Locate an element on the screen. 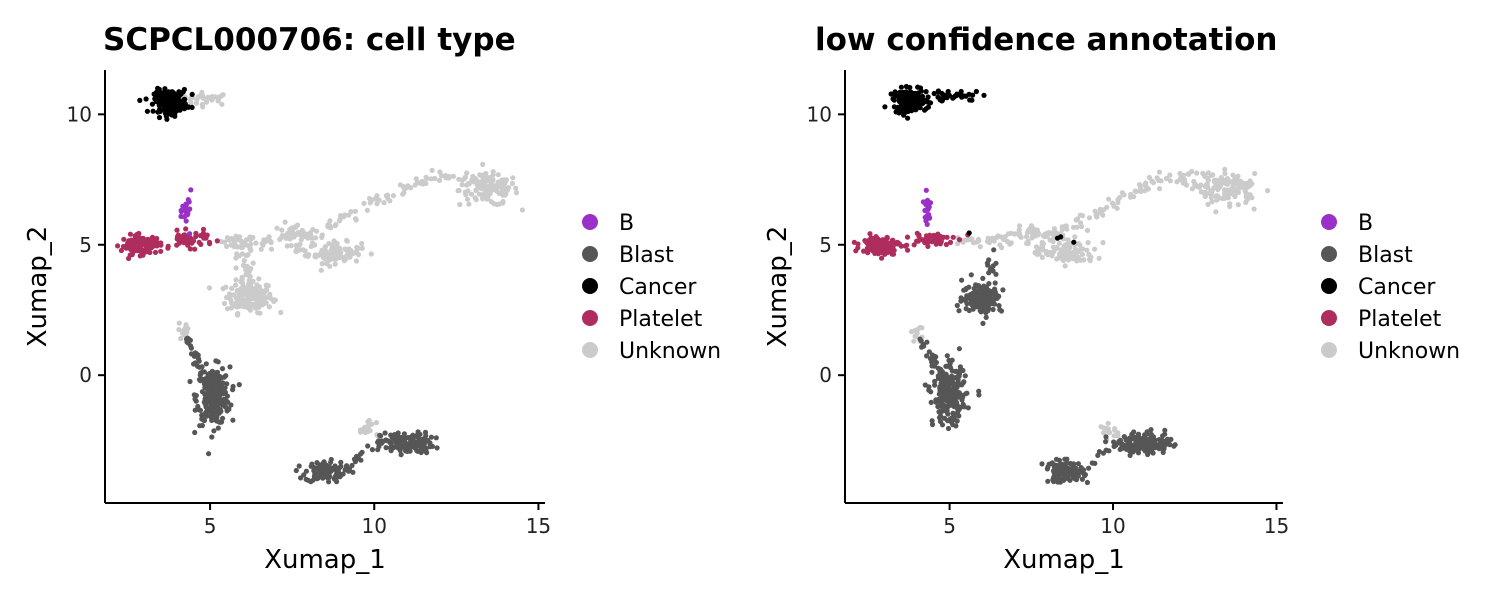 Image resolution: width=1500 pixels, height=600 pixels. legend-swatch-platelet is located at coordinates (590, 318).